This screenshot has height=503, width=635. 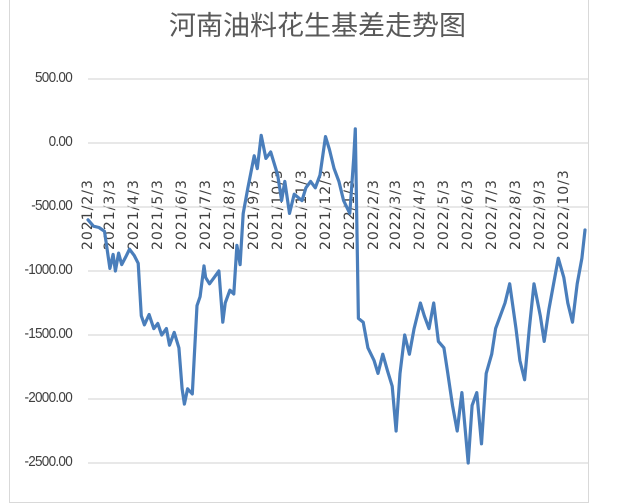 I want to click on y-tick-label: 0.00, so click(x=60, y=141).